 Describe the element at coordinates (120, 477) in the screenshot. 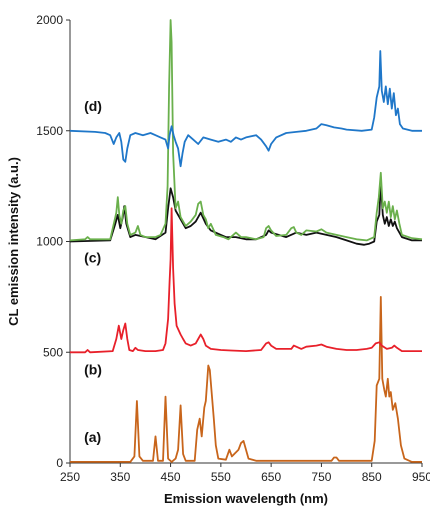

I see `x-tick-label: 350` at that location.